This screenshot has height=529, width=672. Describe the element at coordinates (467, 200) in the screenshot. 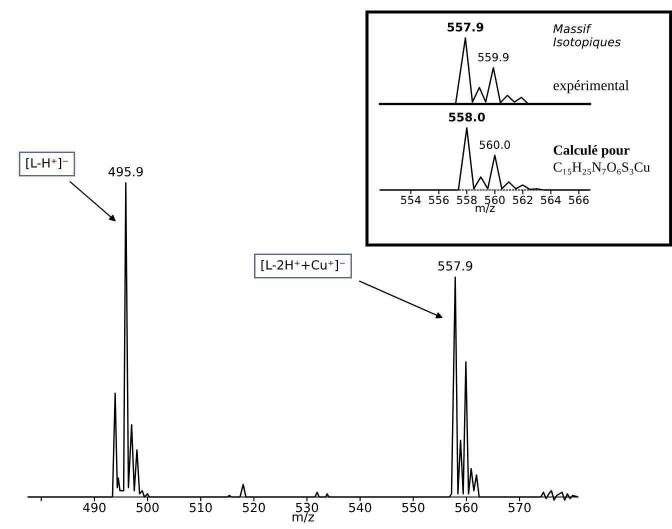

I see `x-tick-label: 558` at that location.